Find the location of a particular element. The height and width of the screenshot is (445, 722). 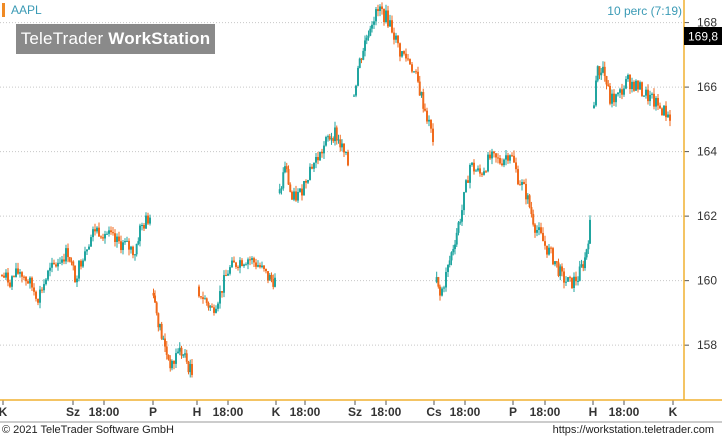

interval-label: 10 perc (7:19) is located at coordinates (644, 11).